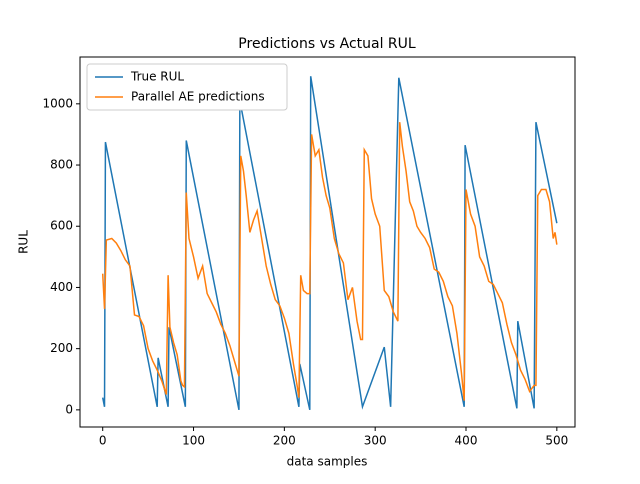 The image size is (640, 484). What do you see at coordinates (327, 44) in the screenshot?
I see `chart-title: Predictions vs Actual RUL` at bounding box center [327, 44].